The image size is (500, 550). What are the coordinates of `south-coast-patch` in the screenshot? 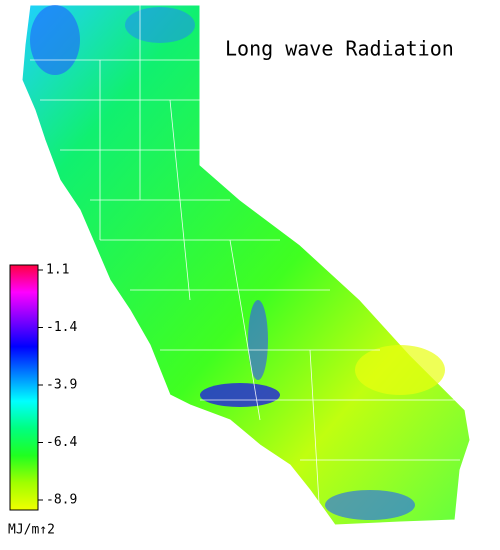 It's located at (370, 505).